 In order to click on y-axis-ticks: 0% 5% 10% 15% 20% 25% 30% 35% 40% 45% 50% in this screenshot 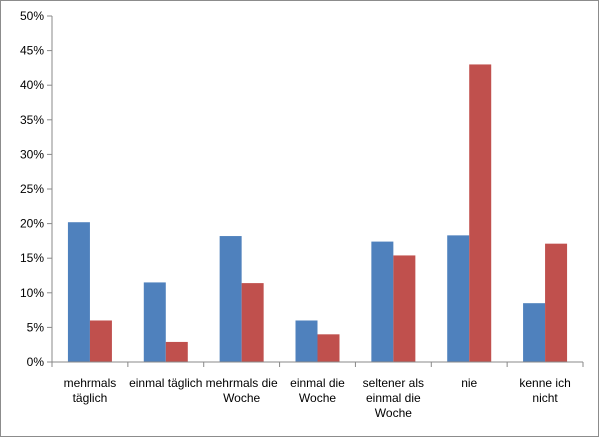, I will do `click(36, 189)`.